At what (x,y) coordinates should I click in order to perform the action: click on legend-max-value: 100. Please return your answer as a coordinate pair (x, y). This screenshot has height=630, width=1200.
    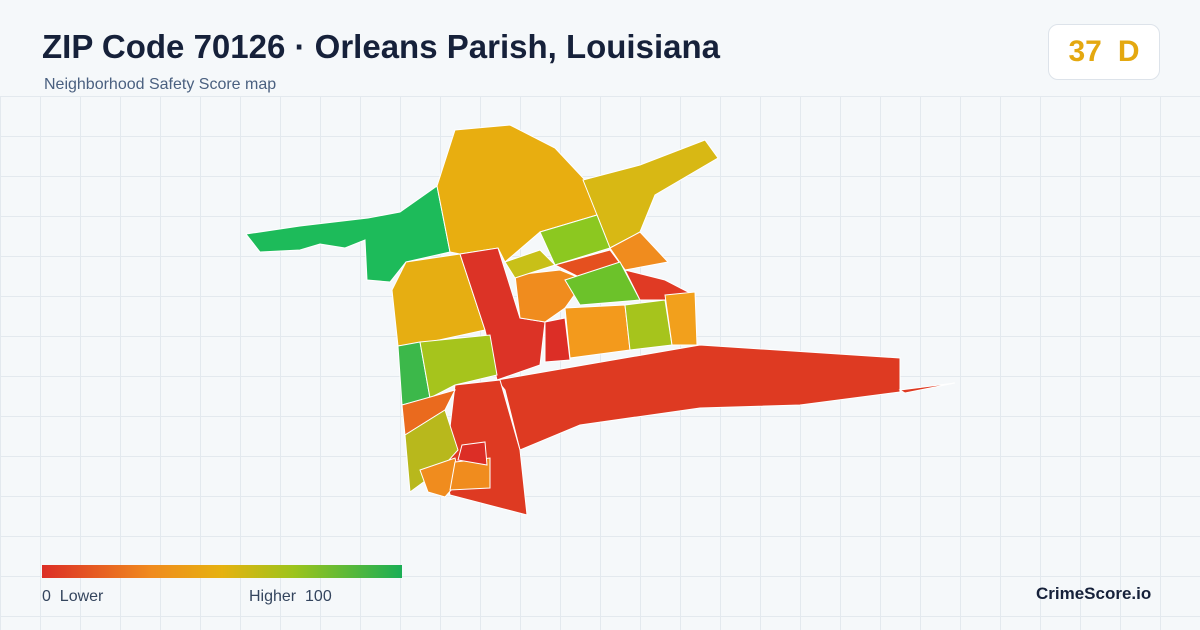
    Looking at the image, I should click on (318, 596).